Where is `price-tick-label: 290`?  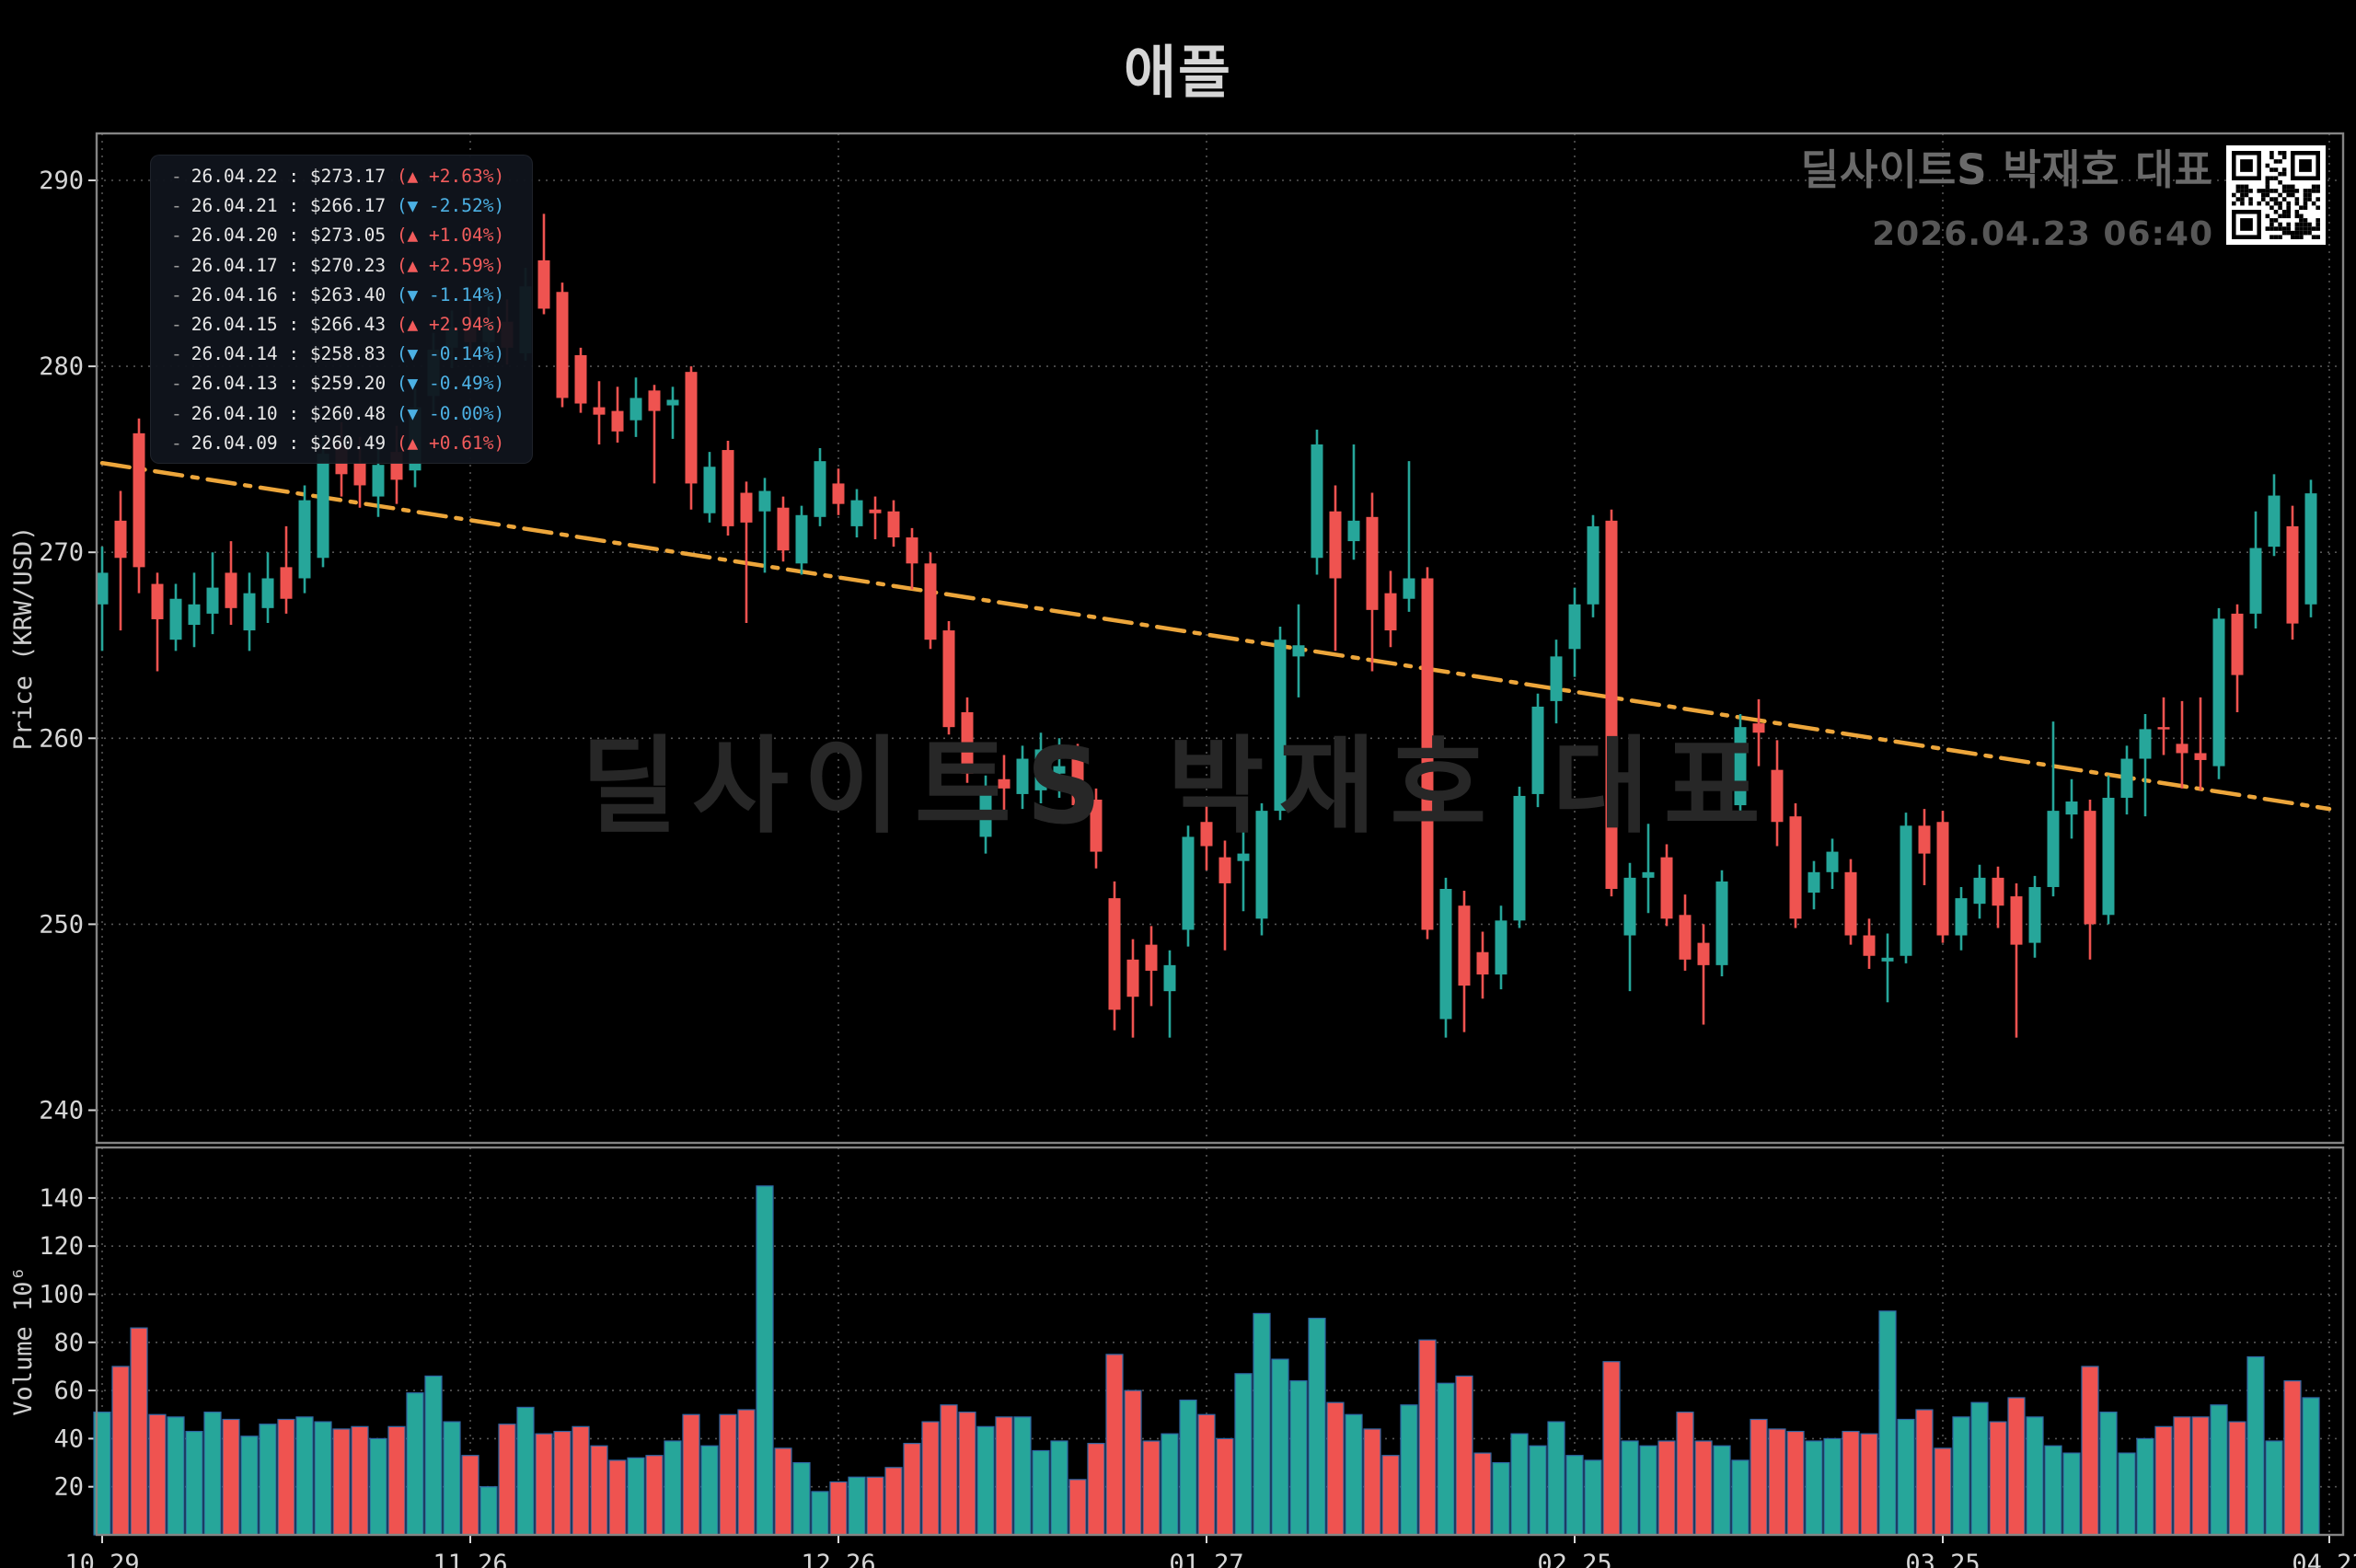
price-tick-label: 290 is located at coordinates (61, 181).